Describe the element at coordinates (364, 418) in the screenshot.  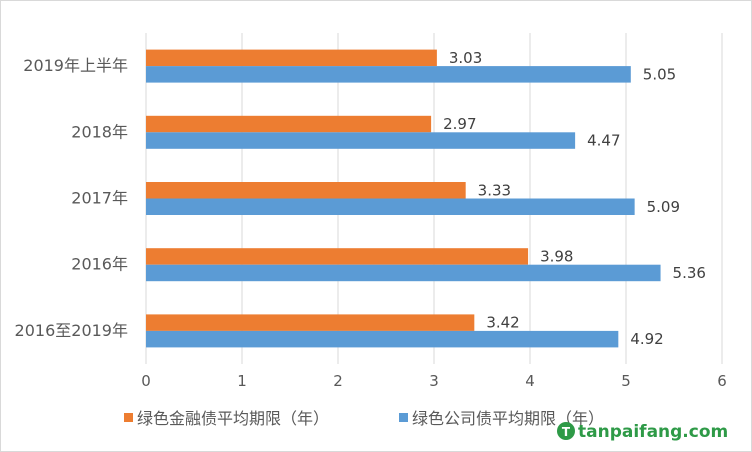
I see `legend: 绿色金融债平均期限（年） 绿色公司债平均期限（年）` at that location.